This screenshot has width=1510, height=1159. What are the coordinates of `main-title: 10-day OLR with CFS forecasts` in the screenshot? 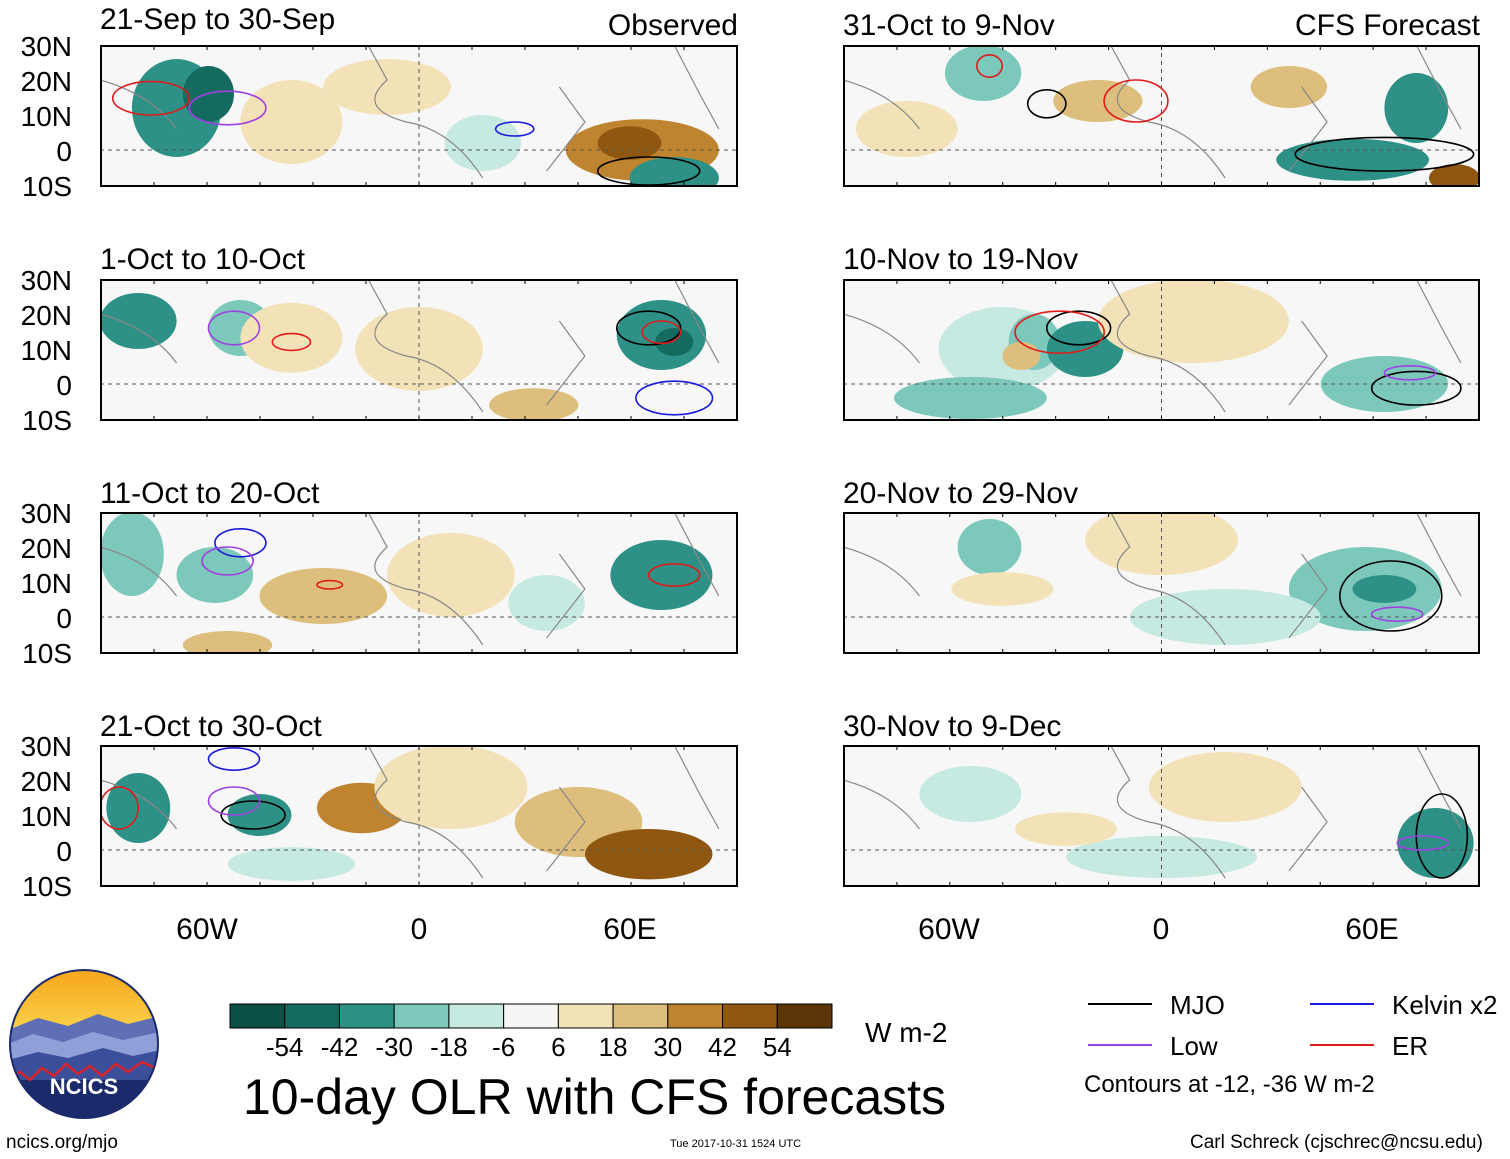 It's located at (595, 1097).